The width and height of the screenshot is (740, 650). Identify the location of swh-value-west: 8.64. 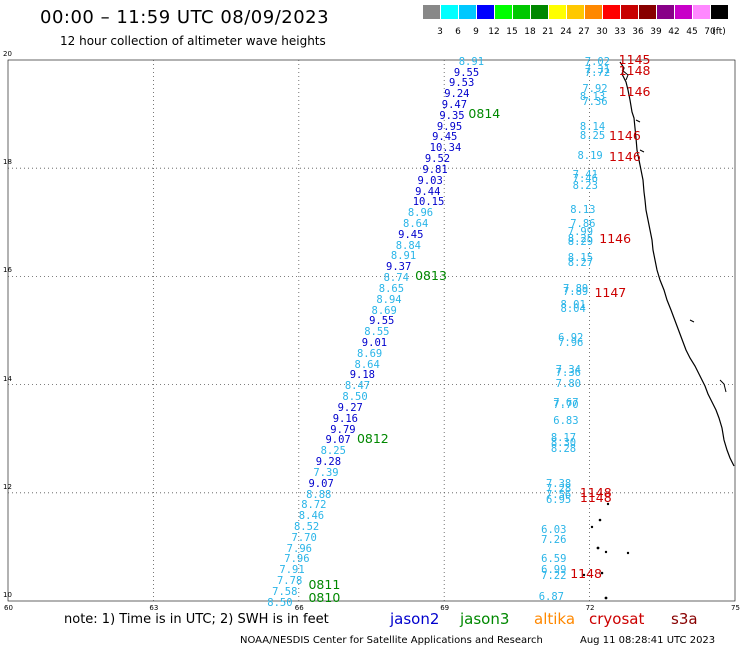
(416, 224).